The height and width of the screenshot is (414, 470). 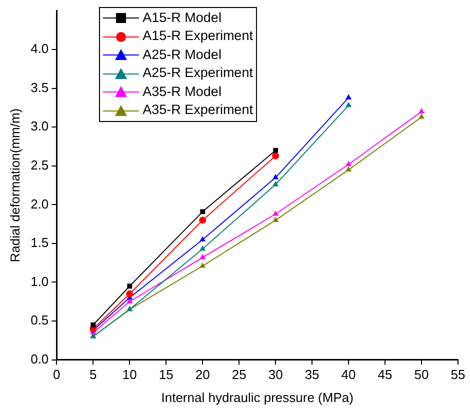 What do you see at coordinates (275, 374) in the screenshot?
I see `x-tick-label: 30` at bounding box center [275, 374].